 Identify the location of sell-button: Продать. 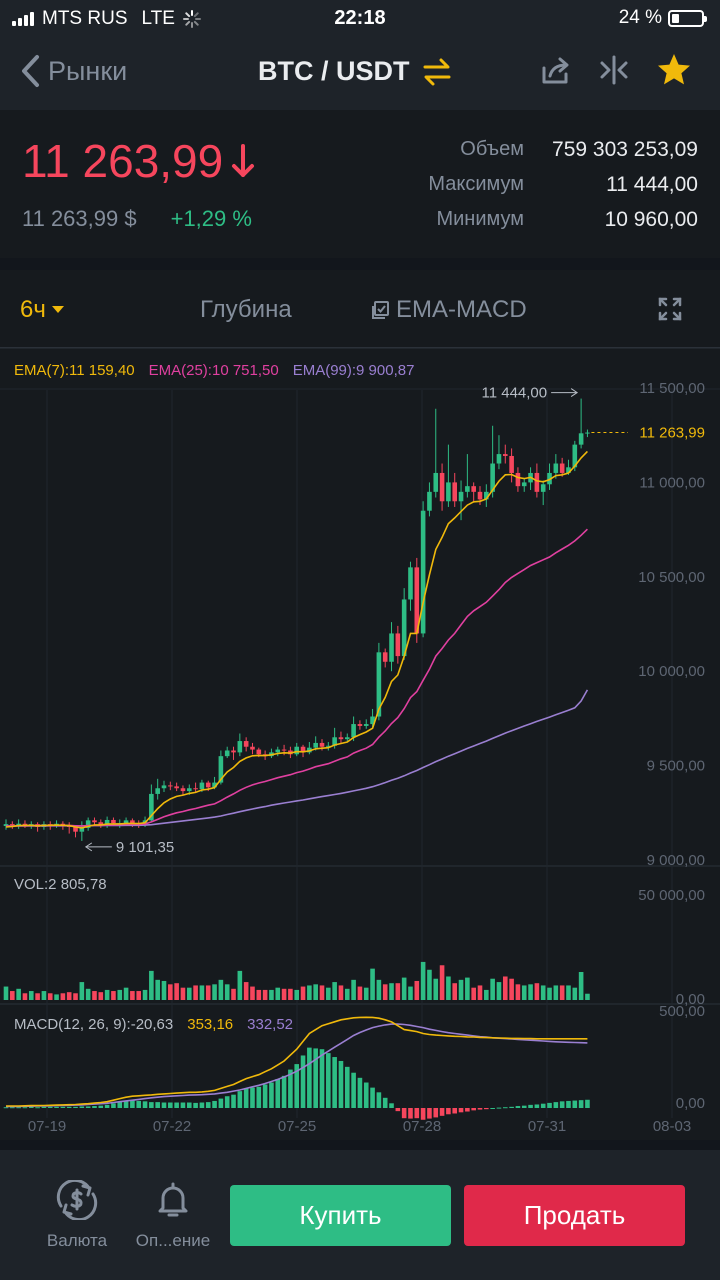
(574, 1215).